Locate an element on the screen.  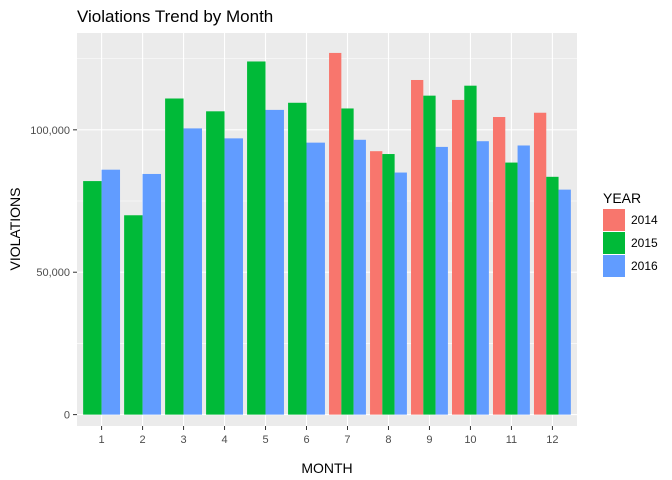
y-axis-ticks: 0 50,000 100,000 is located at coordinates (53, 273).